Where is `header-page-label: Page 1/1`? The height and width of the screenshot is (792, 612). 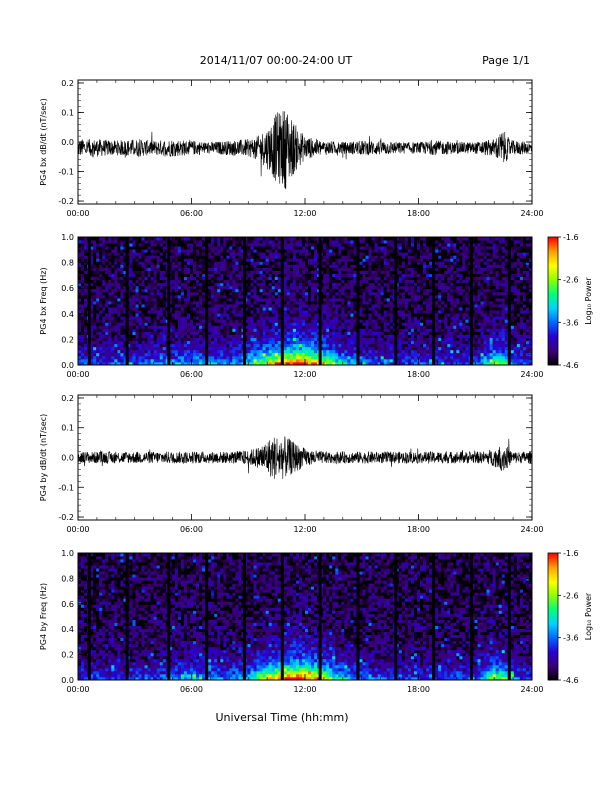
header-page-label: Page 1/1 is located at coordinates (506, 60).